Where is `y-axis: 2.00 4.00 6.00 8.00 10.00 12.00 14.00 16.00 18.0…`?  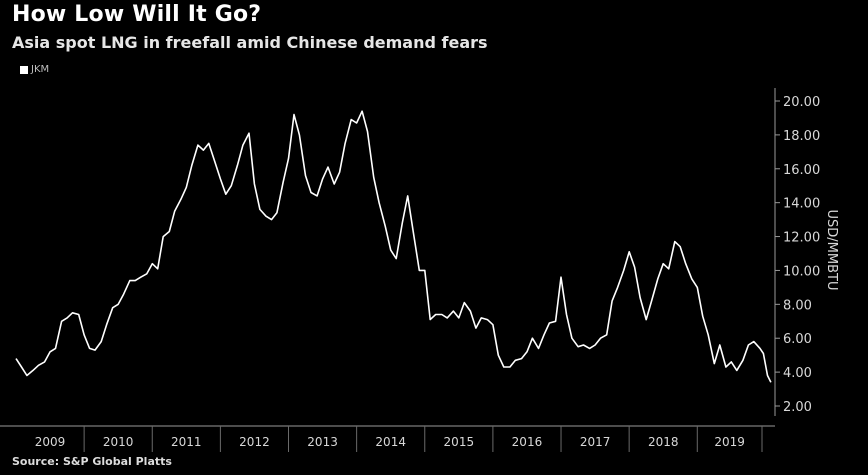
y-axis: 2.00 4.00 6.00 8.00 10.00 12.00 14.00 16.00 18.0… is located at coordinates (797, 252).